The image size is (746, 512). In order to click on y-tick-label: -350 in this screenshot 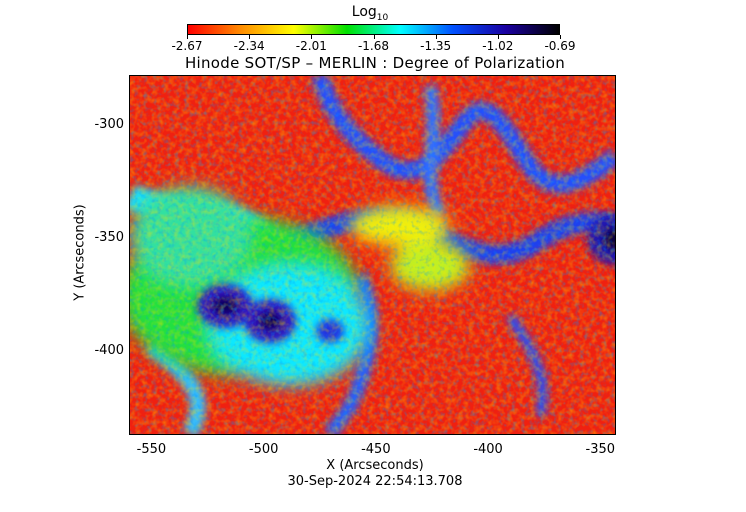, I will do `click(109, 238)`.